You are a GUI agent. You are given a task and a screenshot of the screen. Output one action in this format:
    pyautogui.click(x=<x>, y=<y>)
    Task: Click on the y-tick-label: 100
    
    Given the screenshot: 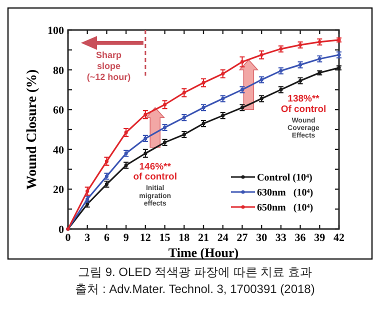 What is the action you would take?
    pyautogui.click(x=56, y=31)
    